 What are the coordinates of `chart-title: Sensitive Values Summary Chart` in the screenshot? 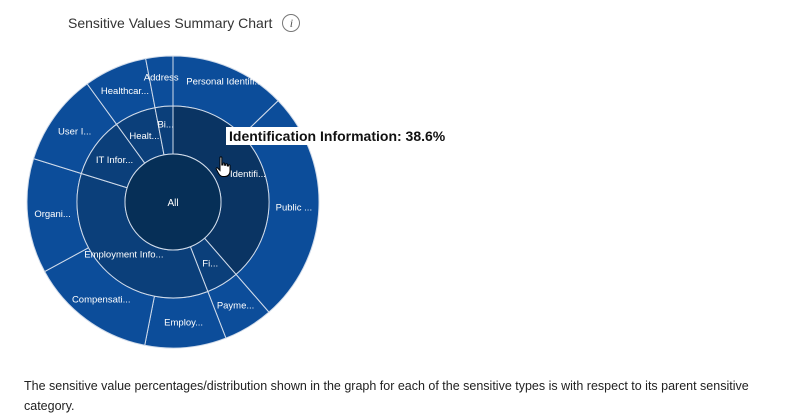 It's located at (170, 23).